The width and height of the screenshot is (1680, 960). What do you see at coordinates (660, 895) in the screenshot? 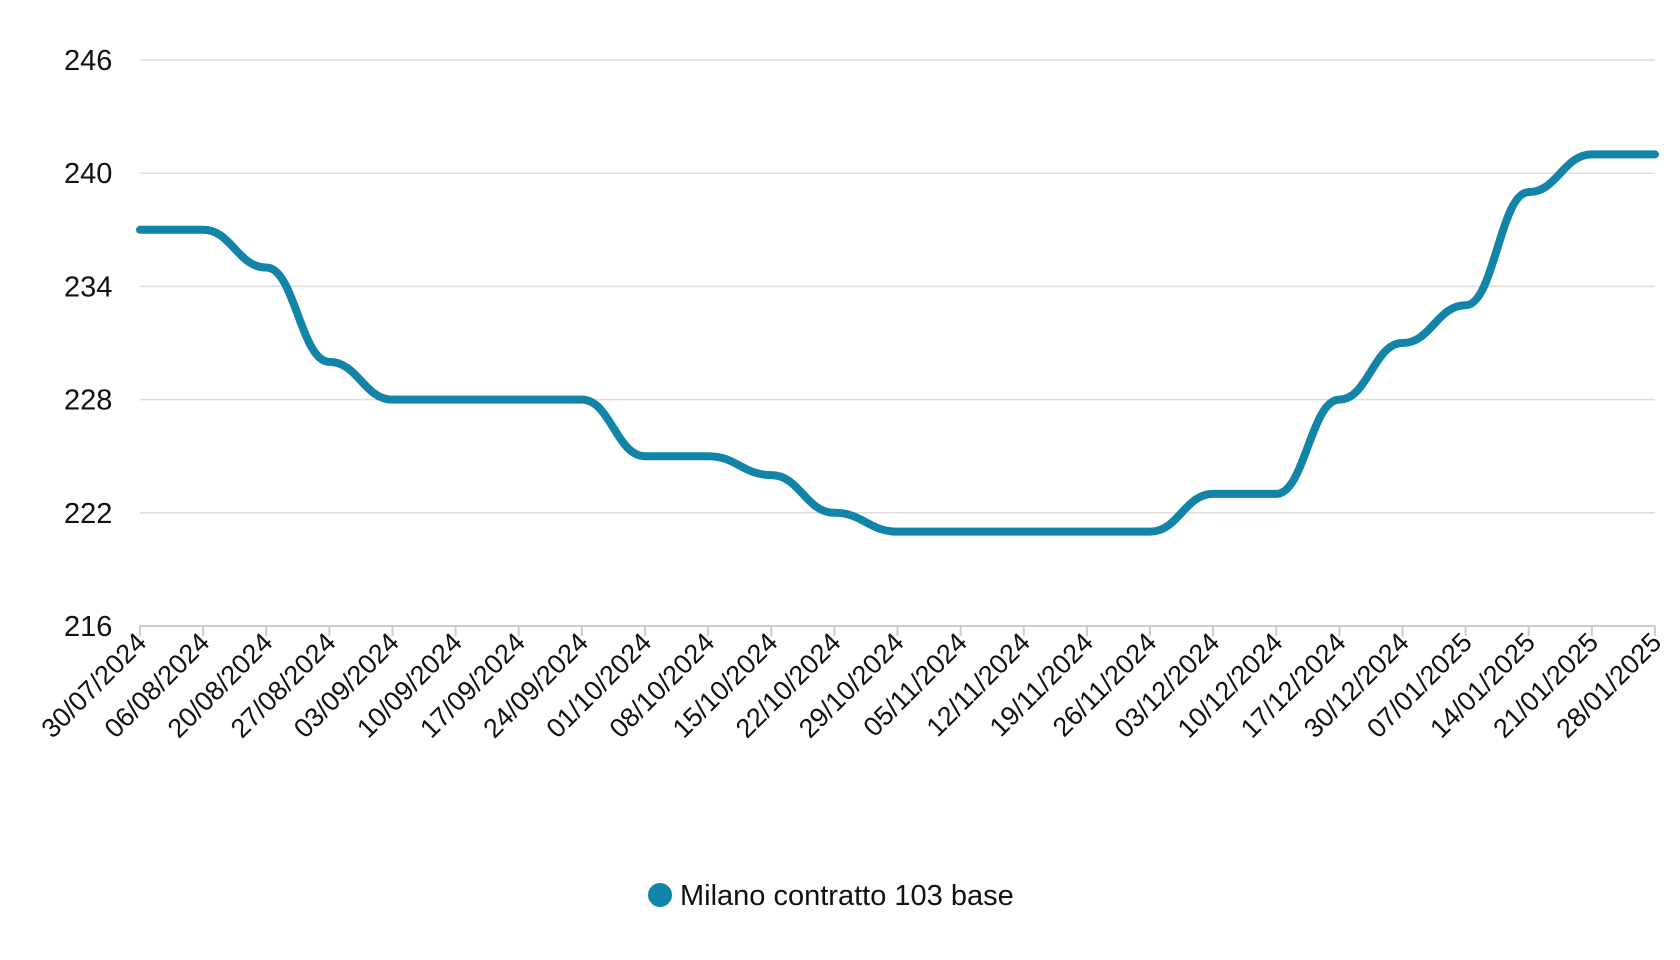
I see `legend-swatch-icon` at bounding box center [660, 895].